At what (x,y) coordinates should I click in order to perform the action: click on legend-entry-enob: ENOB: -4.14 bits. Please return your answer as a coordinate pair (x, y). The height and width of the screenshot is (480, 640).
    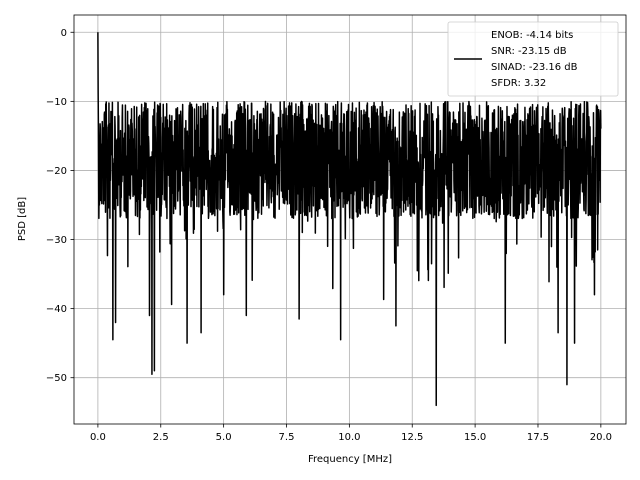
    Looking at the image, I should click on (532, 35).